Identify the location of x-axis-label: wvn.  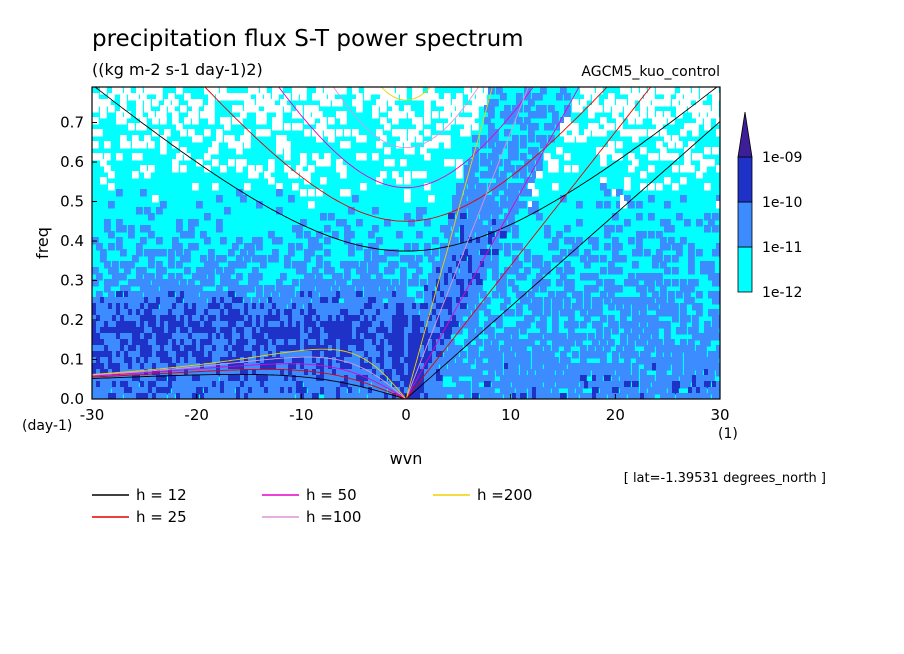
(406, 458).